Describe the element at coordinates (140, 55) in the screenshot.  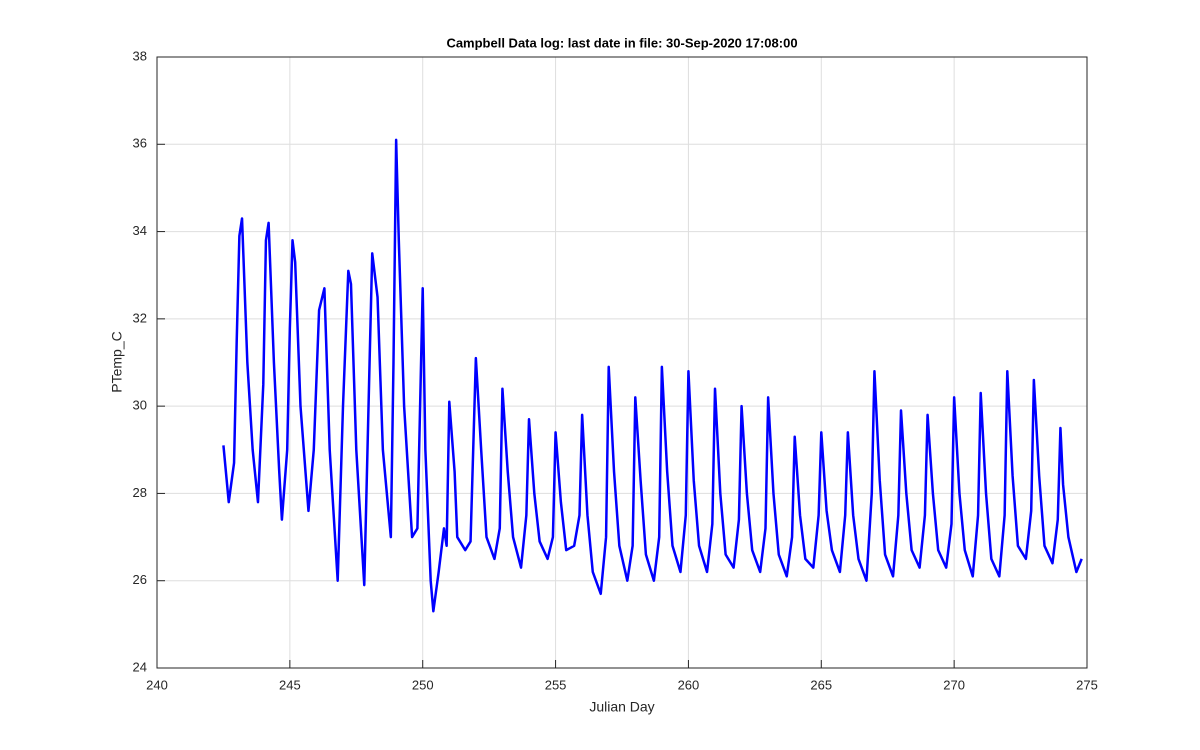
I see `y-tick-label: 38` at that location.